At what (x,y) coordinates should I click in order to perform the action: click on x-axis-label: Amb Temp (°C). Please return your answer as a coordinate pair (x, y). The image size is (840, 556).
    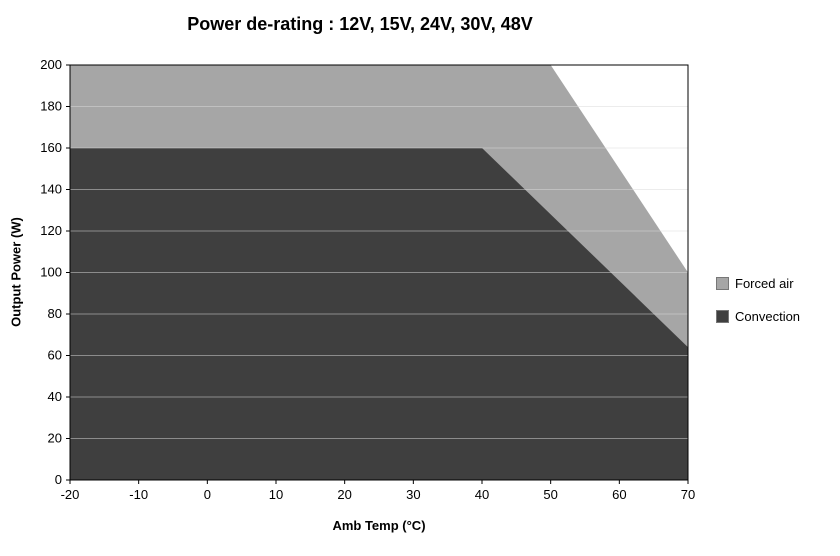
    Looking at the image, I should click on (379, 525).